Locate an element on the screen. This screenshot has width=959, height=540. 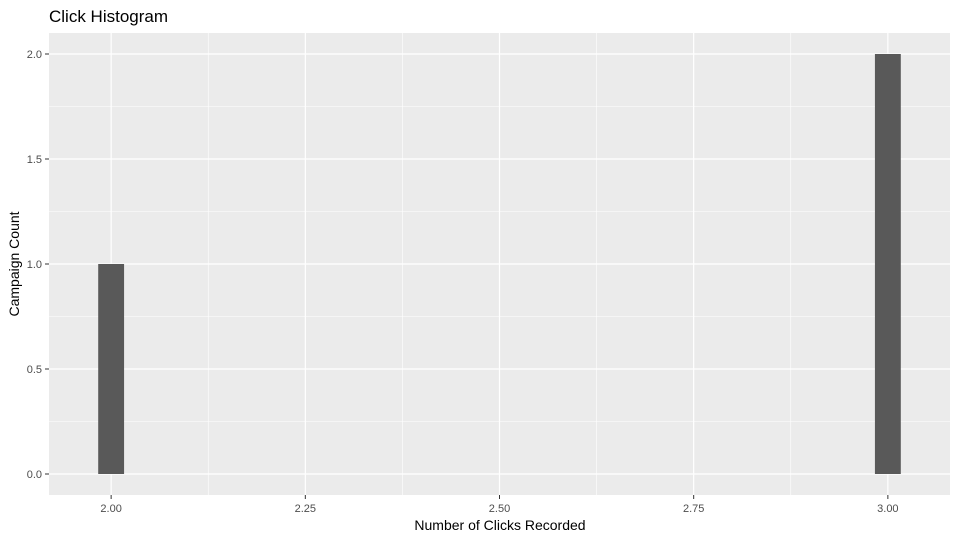
y-tick-label: 1.5 is located at coordinates (34, 160).